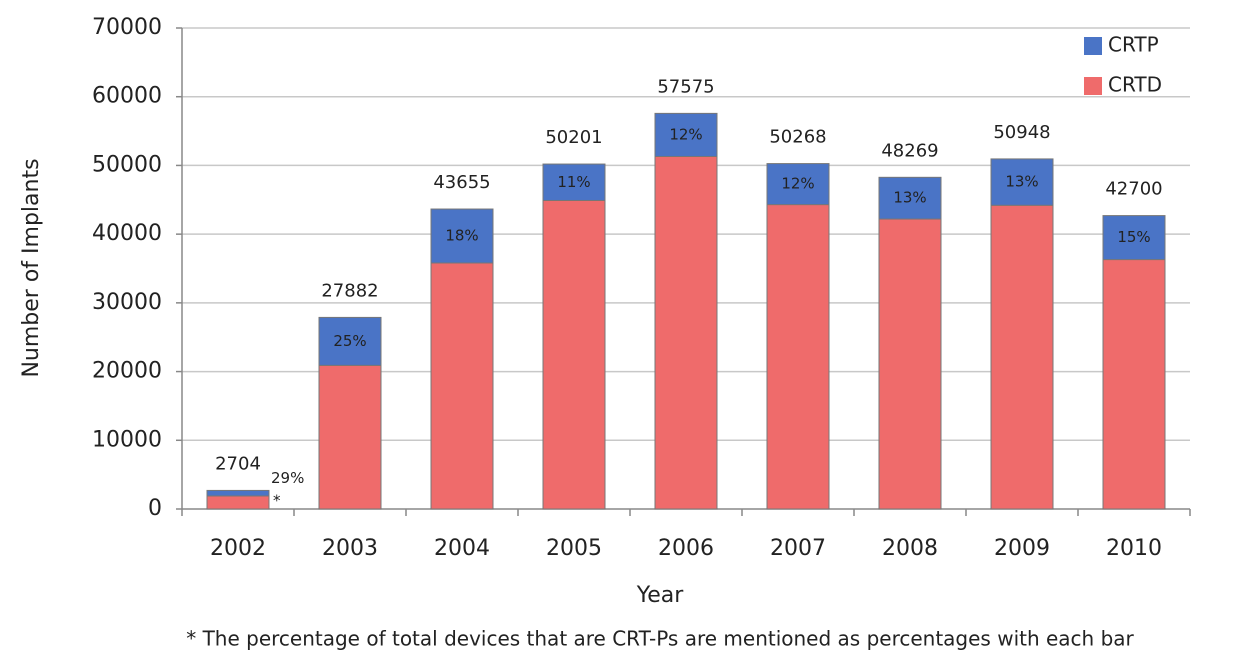 The image size is (1244, 657). I want to click on total-label: 42700, so click(1133, 189).